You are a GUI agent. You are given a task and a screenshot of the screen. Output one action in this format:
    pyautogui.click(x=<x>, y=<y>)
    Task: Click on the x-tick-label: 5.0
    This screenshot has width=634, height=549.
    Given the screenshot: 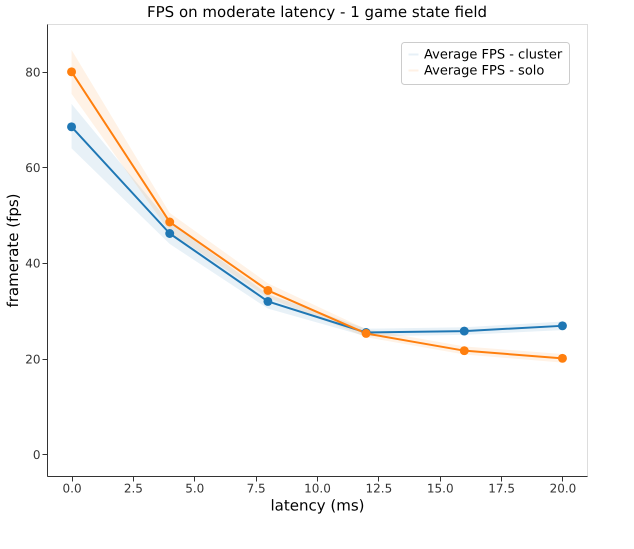 What is the action you would take?
    pyautogui.click(x=194, y=489)
    